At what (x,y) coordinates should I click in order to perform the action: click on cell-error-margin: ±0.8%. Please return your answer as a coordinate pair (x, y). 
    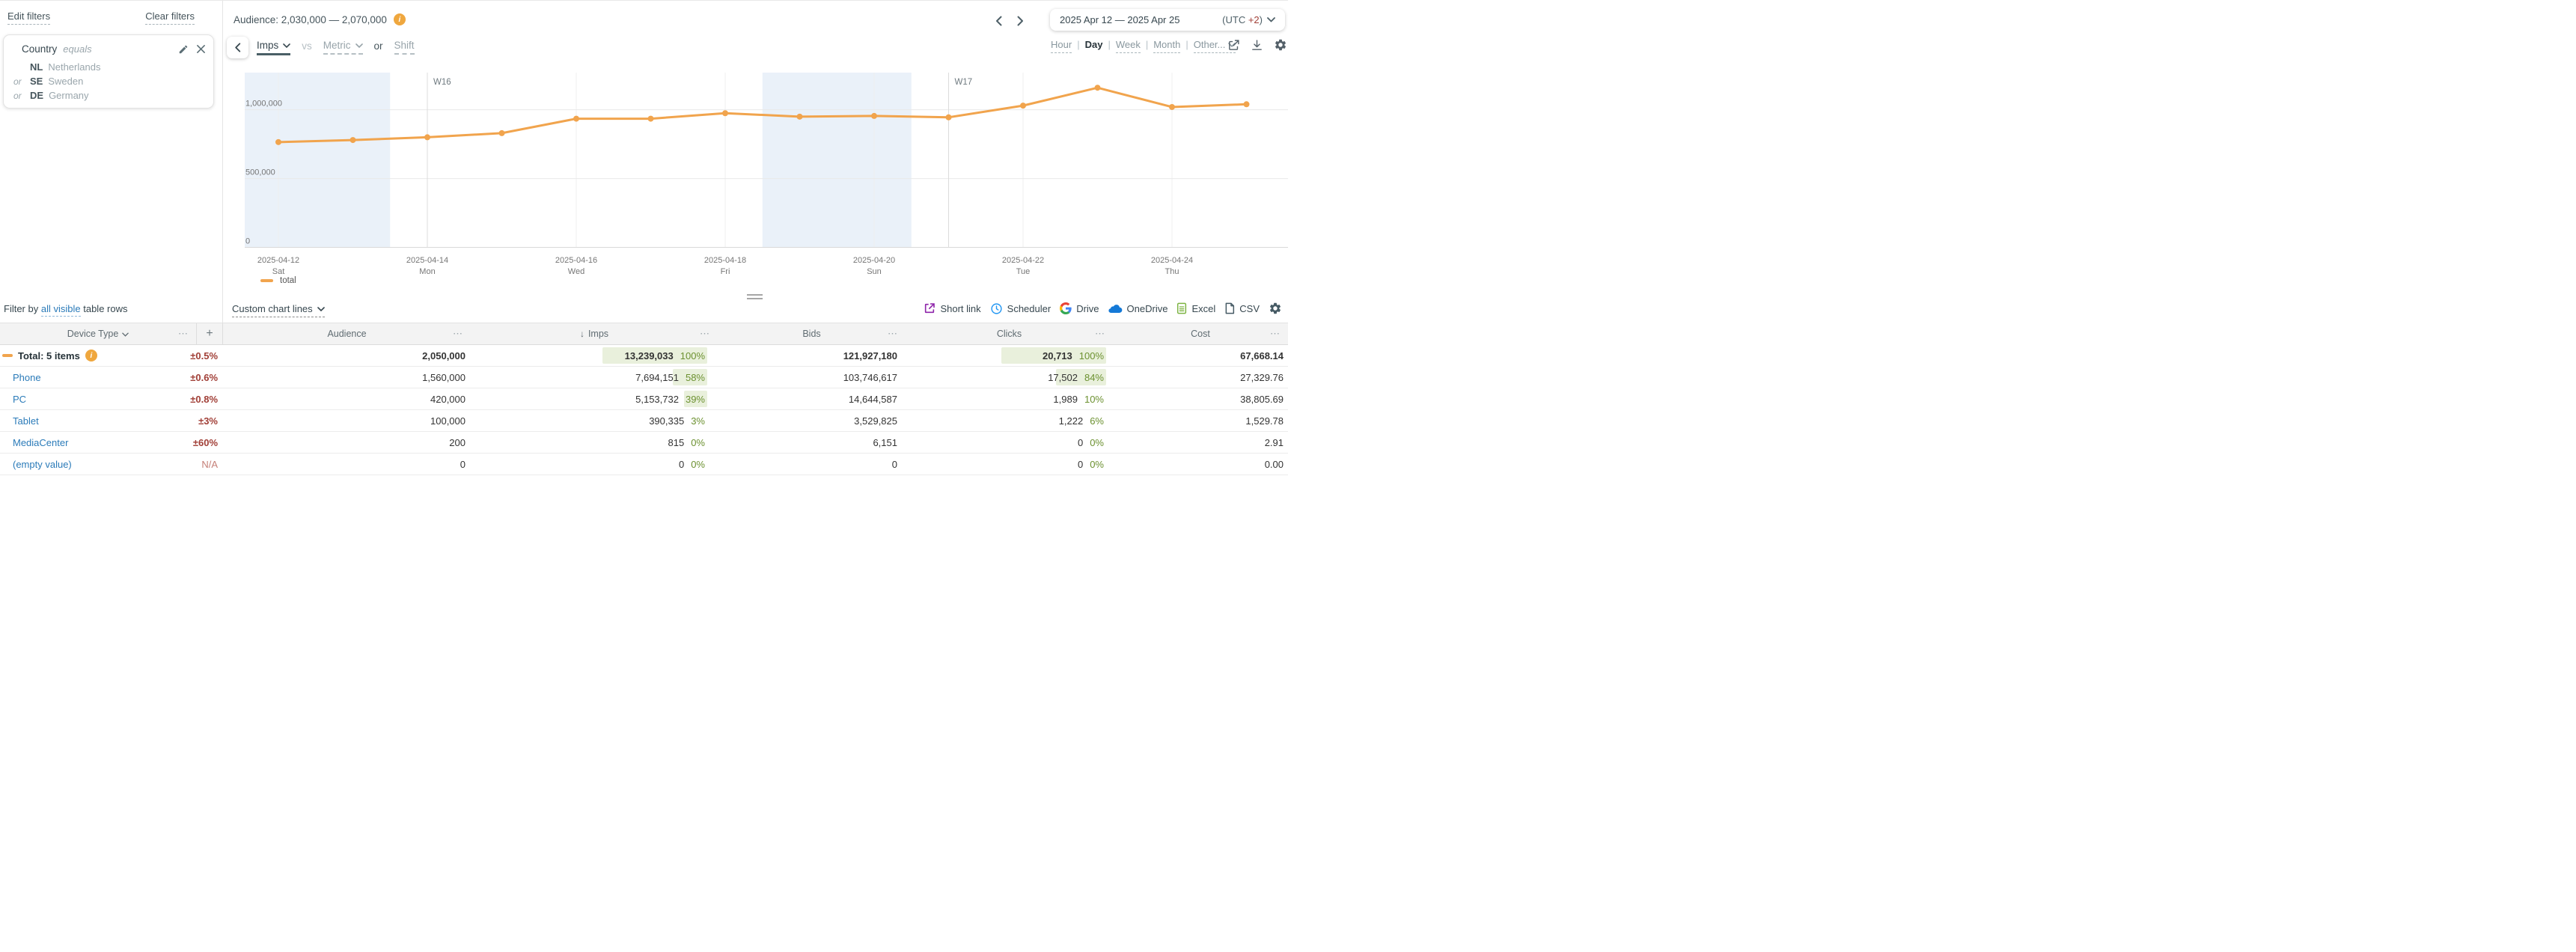
    Looking at the image, I should click on (204, 399).